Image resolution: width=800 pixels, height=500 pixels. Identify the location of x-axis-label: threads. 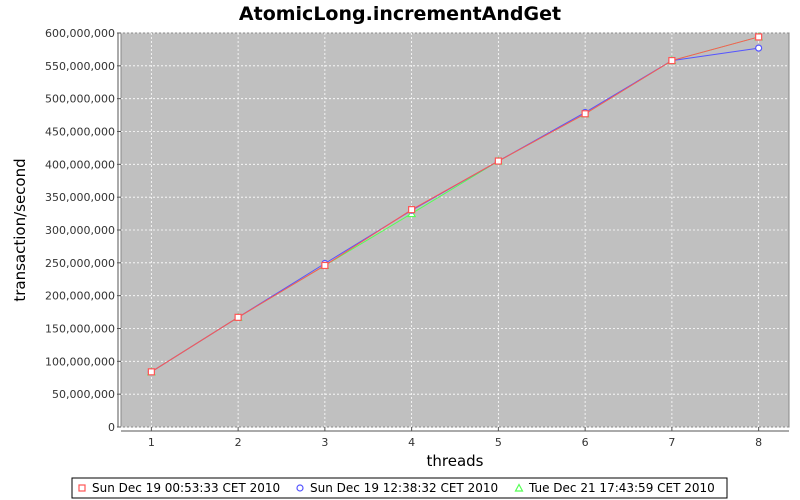
(455, 461).